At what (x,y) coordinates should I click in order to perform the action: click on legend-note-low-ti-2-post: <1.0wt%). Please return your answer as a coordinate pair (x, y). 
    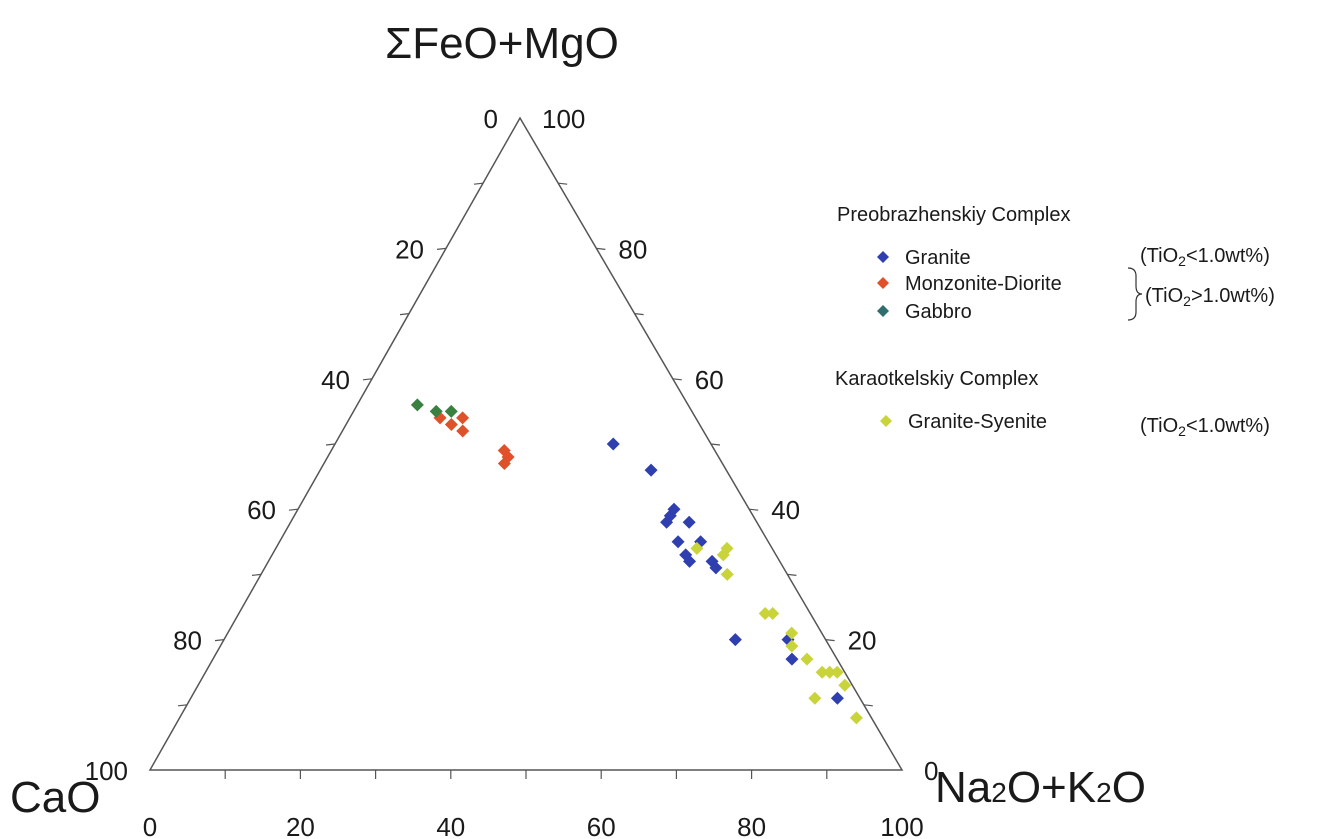
    Looking at the image, I should click on (1228, 426).